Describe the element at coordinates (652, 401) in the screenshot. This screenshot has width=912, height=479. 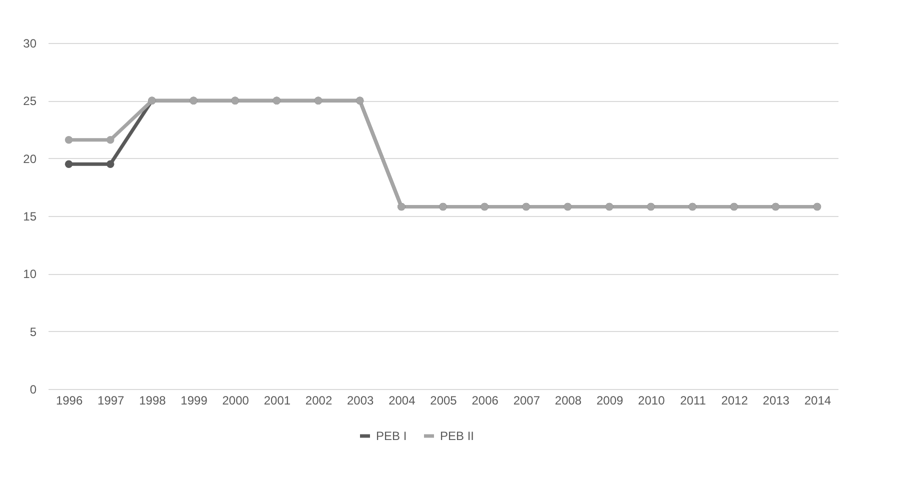
I see `x-tick-label: 2010` at that location.